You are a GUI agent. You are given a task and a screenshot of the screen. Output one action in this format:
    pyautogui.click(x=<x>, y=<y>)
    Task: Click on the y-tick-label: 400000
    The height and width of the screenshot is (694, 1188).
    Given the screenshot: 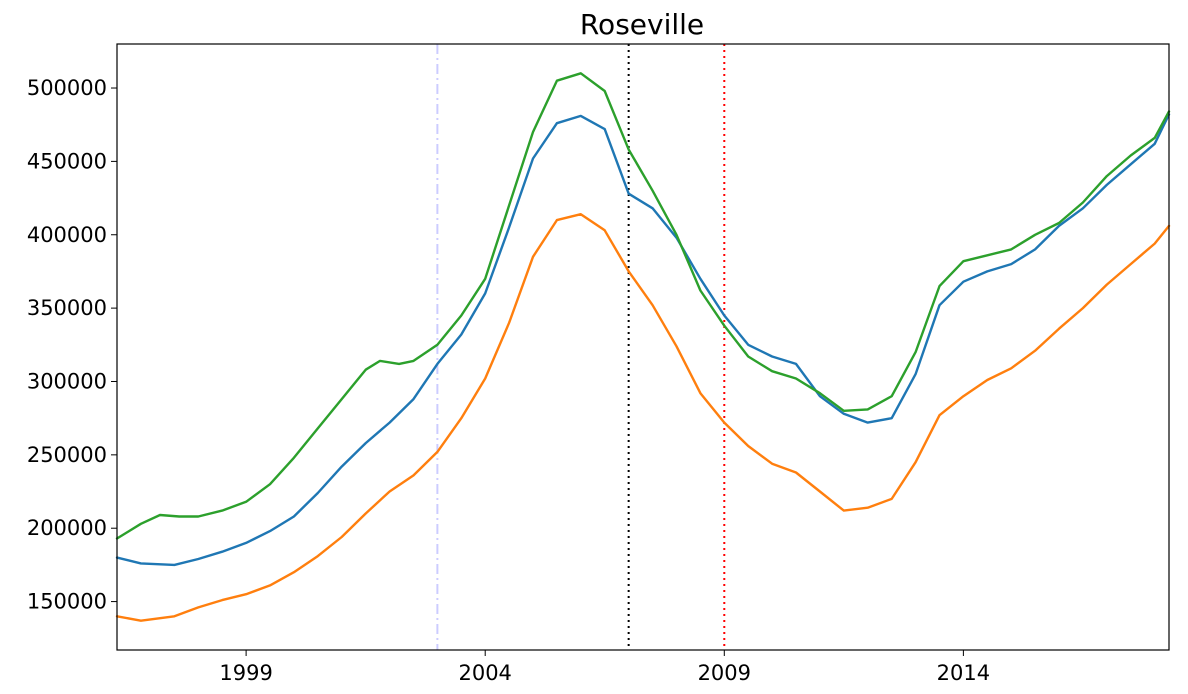 What is the action you would take?
    pyautogui.click(x=67, y=235)
    